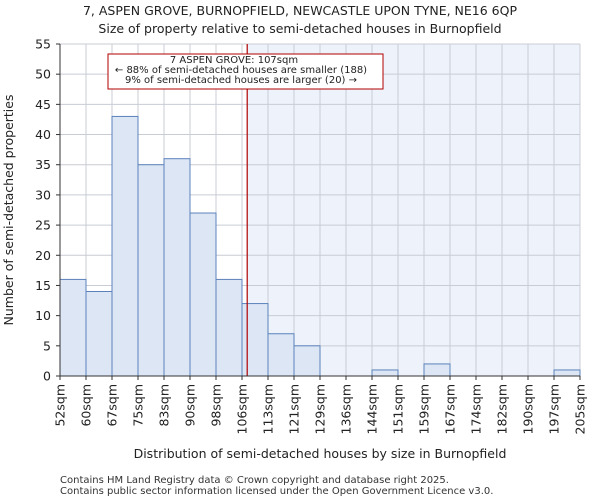 The height and width of the screenshot is (500, 600). What do you see at coordinates (43, 134) in the screenshot?
I see `y-tick-label: 40` at bounding box center [43, 134].